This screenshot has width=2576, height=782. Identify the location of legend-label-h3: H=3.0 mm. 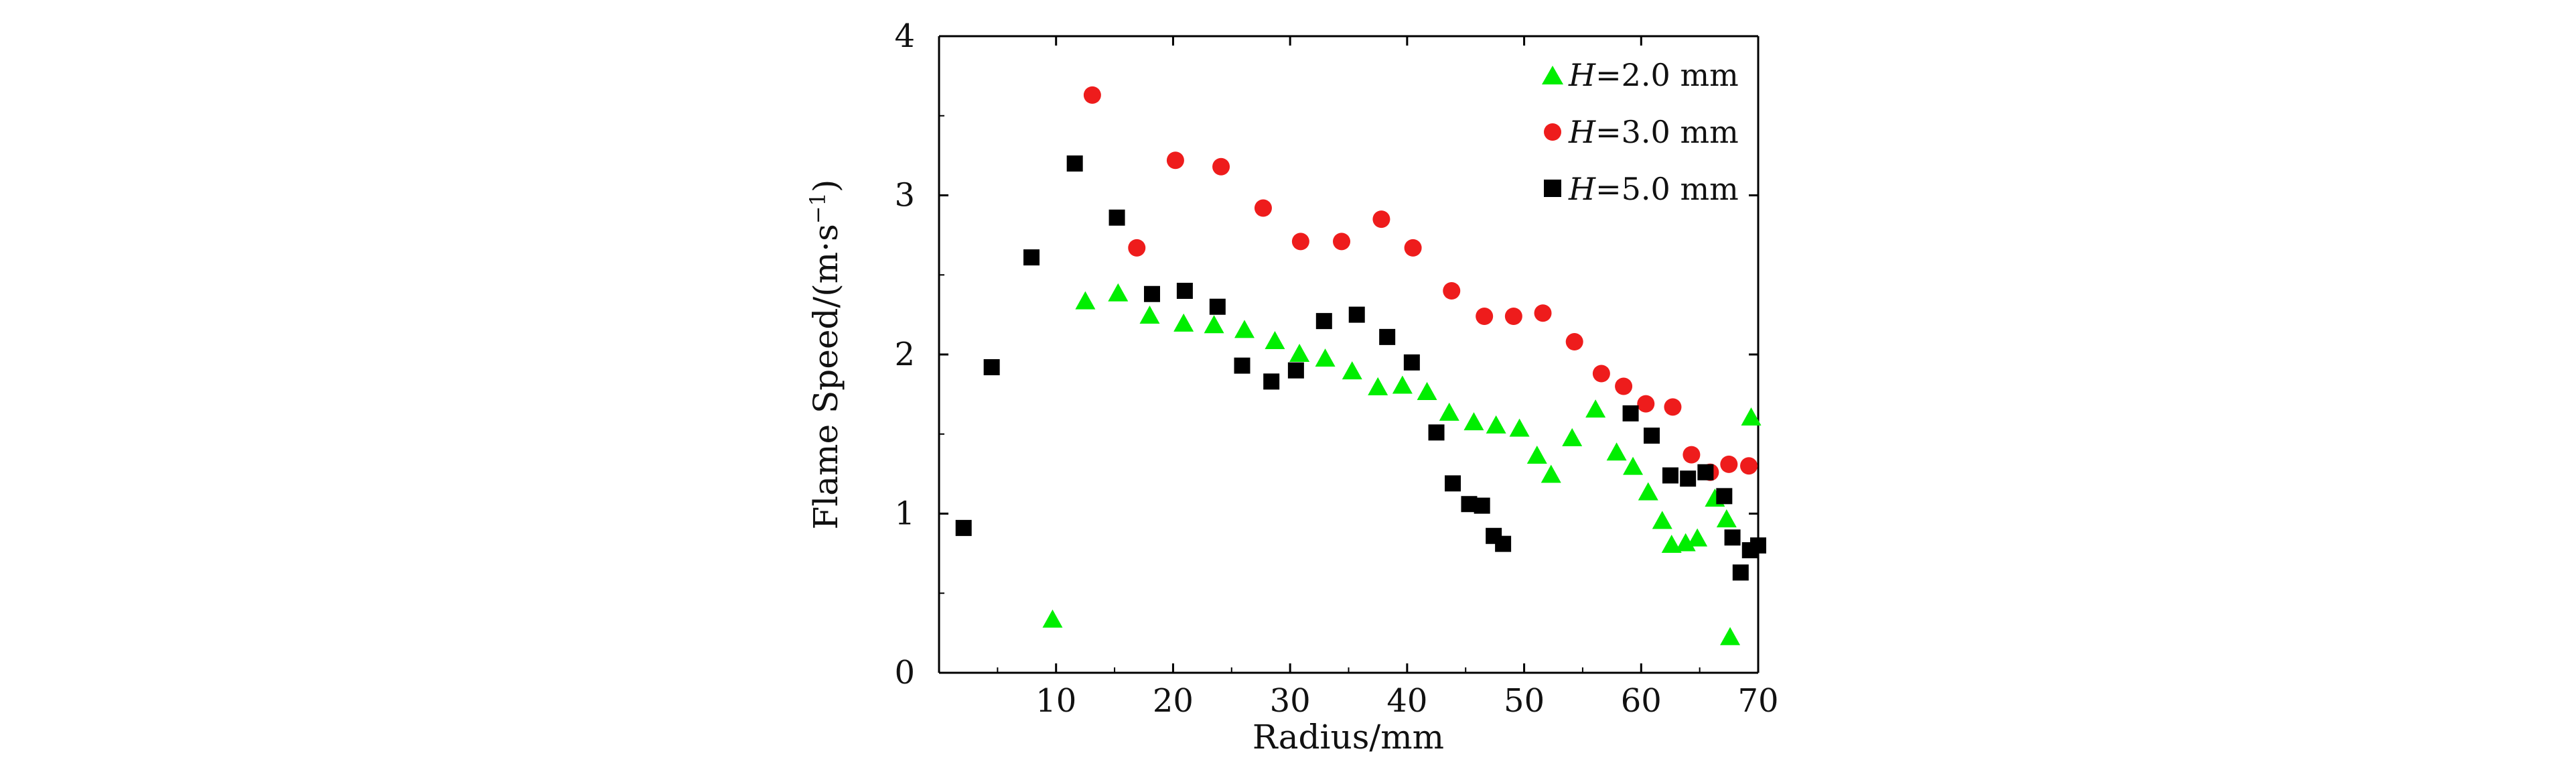
(1653, 132).